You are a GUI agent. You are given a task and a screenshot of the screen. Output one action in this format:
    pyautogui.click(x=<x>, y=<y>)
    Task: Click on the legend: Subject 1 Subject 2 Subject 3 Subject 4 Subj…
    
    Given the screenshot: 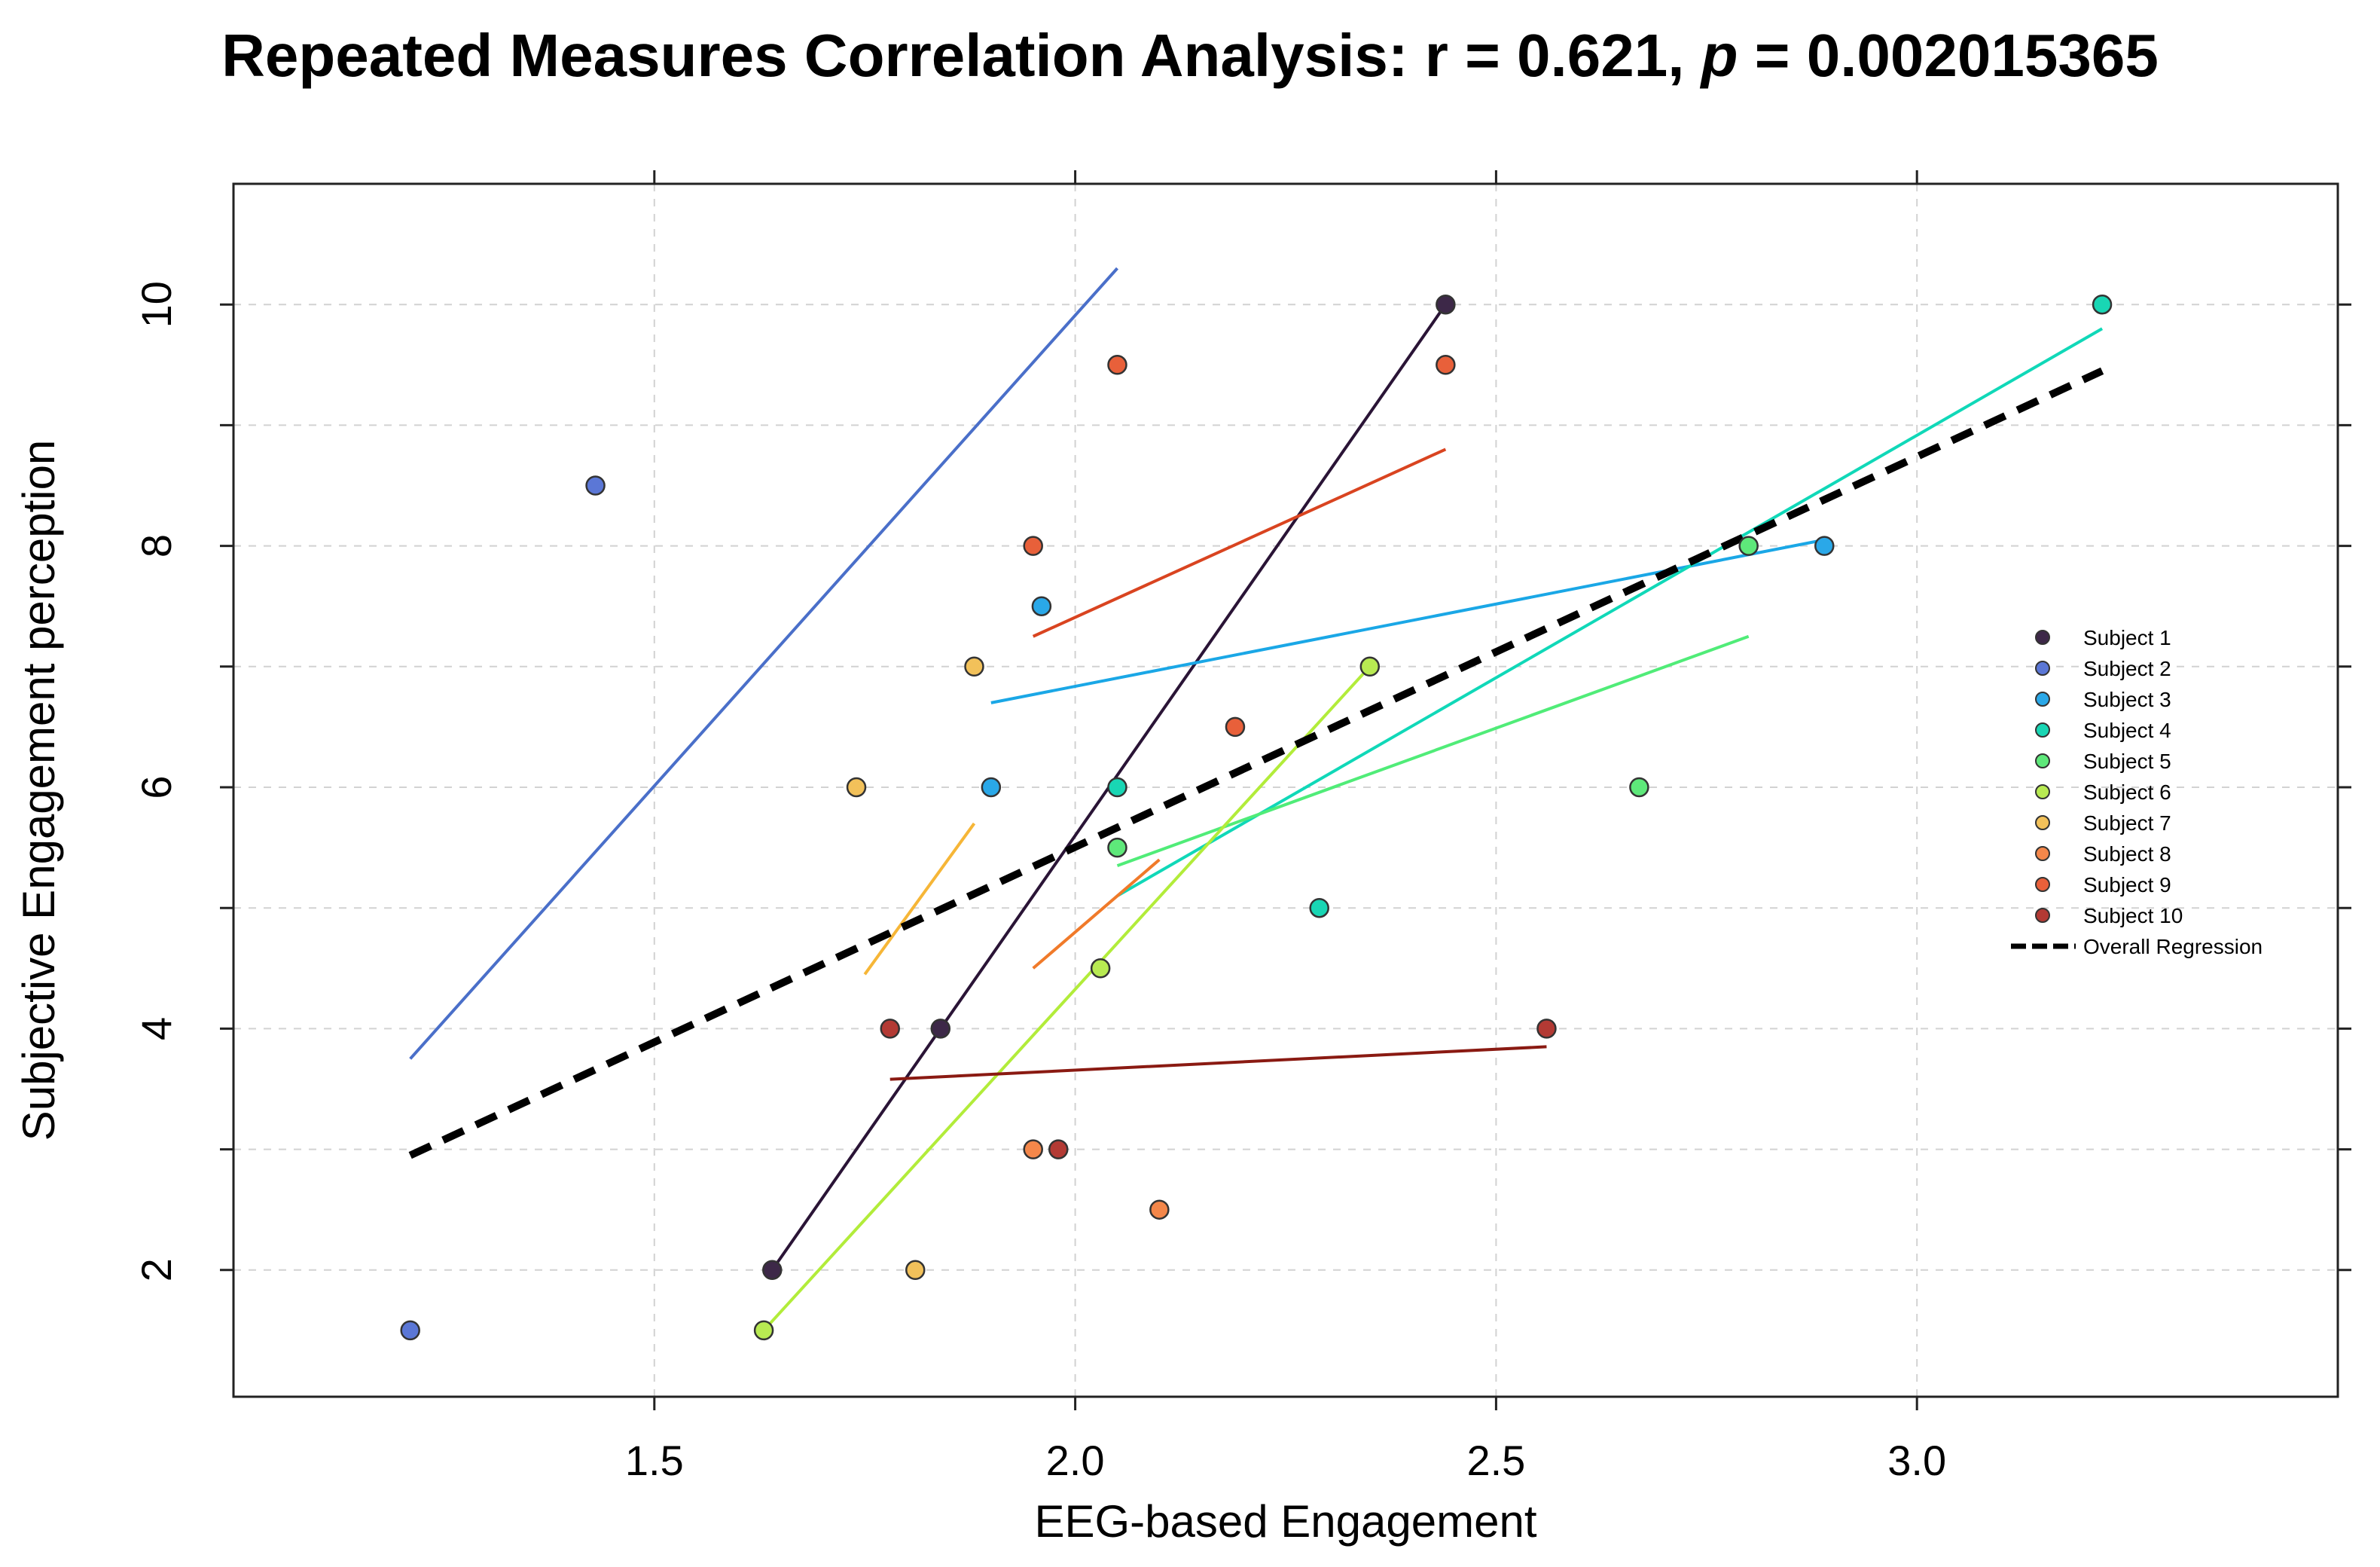 What is the action you would take?
    pyautogui.click(x=2137, y=792)
    